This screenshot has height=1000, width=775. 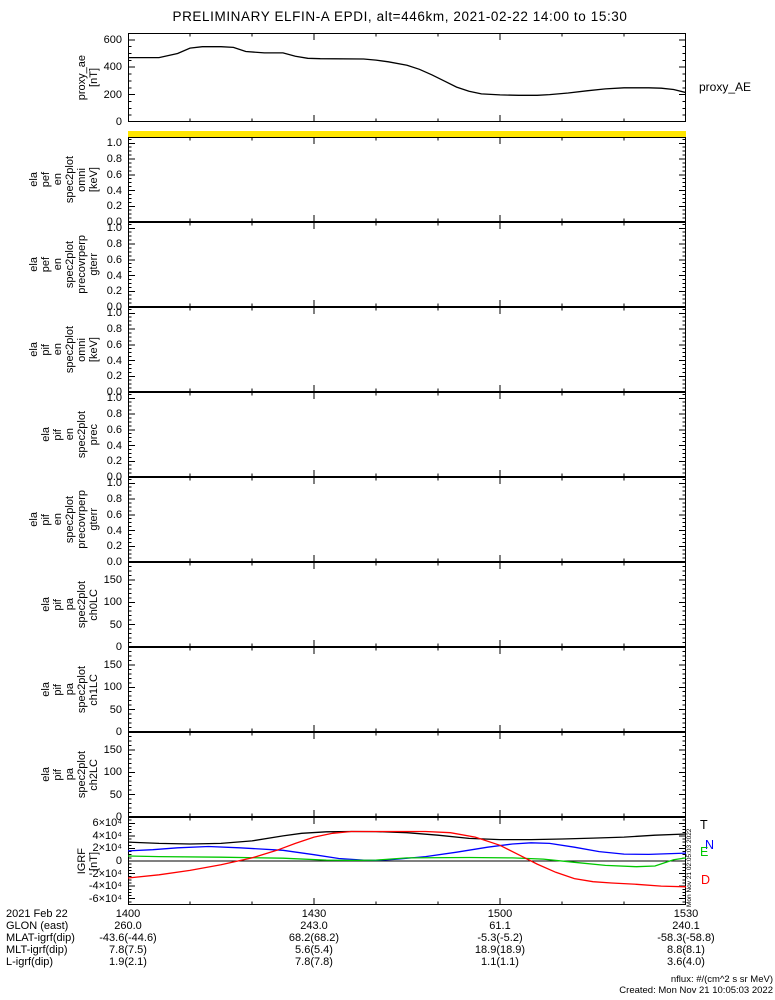 What do you see at coordinates (114, 190) in the screenshot?
I see `ytick-label-spec-ela-pef-en-omni: 0.4` at bounding box center [114, 190].